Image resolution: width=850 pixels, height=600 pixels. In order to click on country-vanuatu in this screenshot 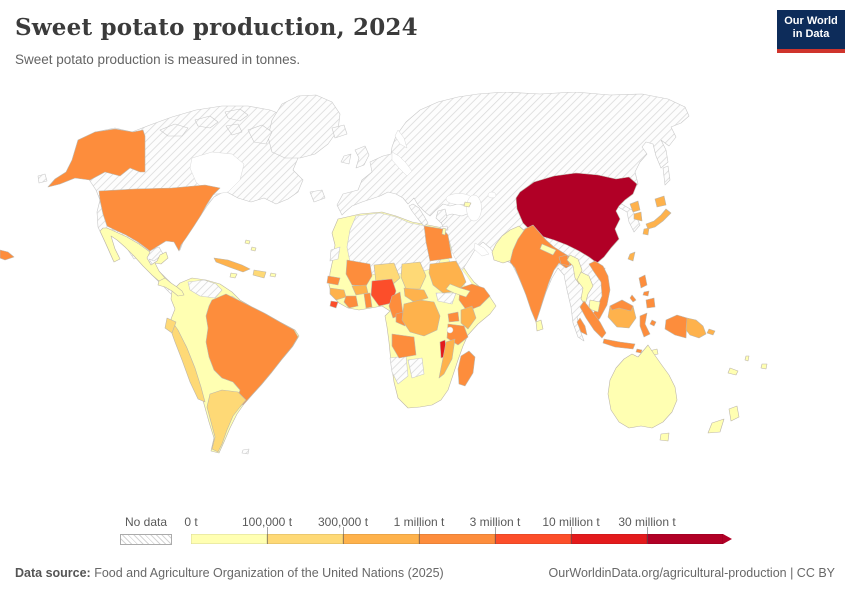, I will do `click(747, 358)`.